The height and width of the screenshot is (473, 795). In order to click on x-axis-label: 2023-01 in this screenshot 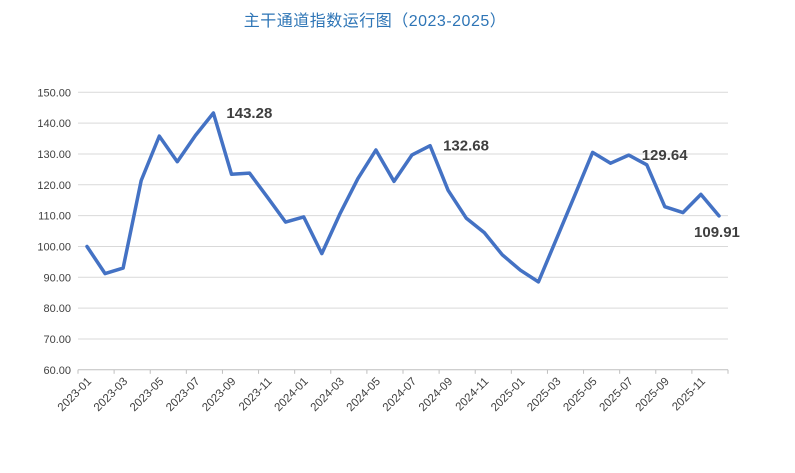, I will do `click(75, 395)`.